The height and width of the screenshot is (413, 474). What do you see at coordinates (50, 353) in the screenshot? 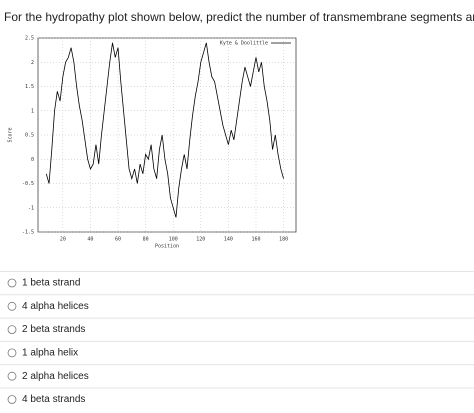
I see `option-label: 1 alpha helix` at bounding box center [50, 353].